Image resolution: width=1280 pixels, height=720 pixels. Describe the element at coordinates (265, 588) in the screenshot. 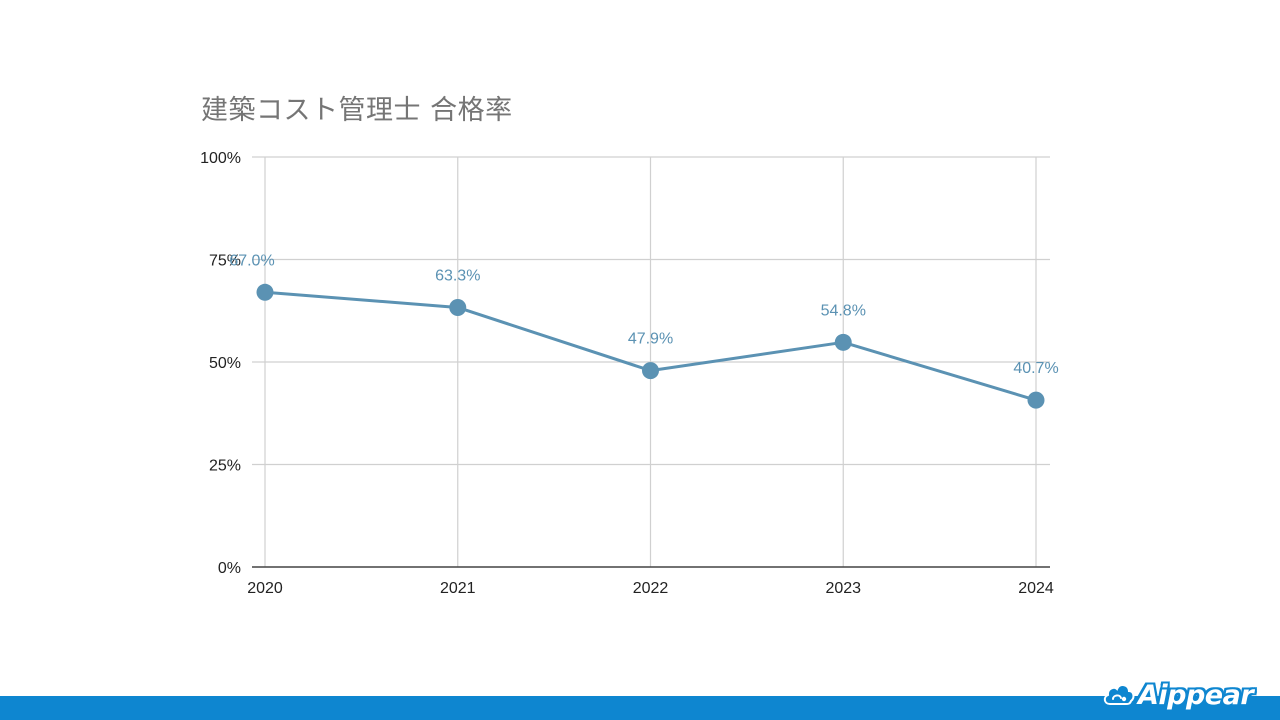

I see `x-tick-label: 2020` at that location.